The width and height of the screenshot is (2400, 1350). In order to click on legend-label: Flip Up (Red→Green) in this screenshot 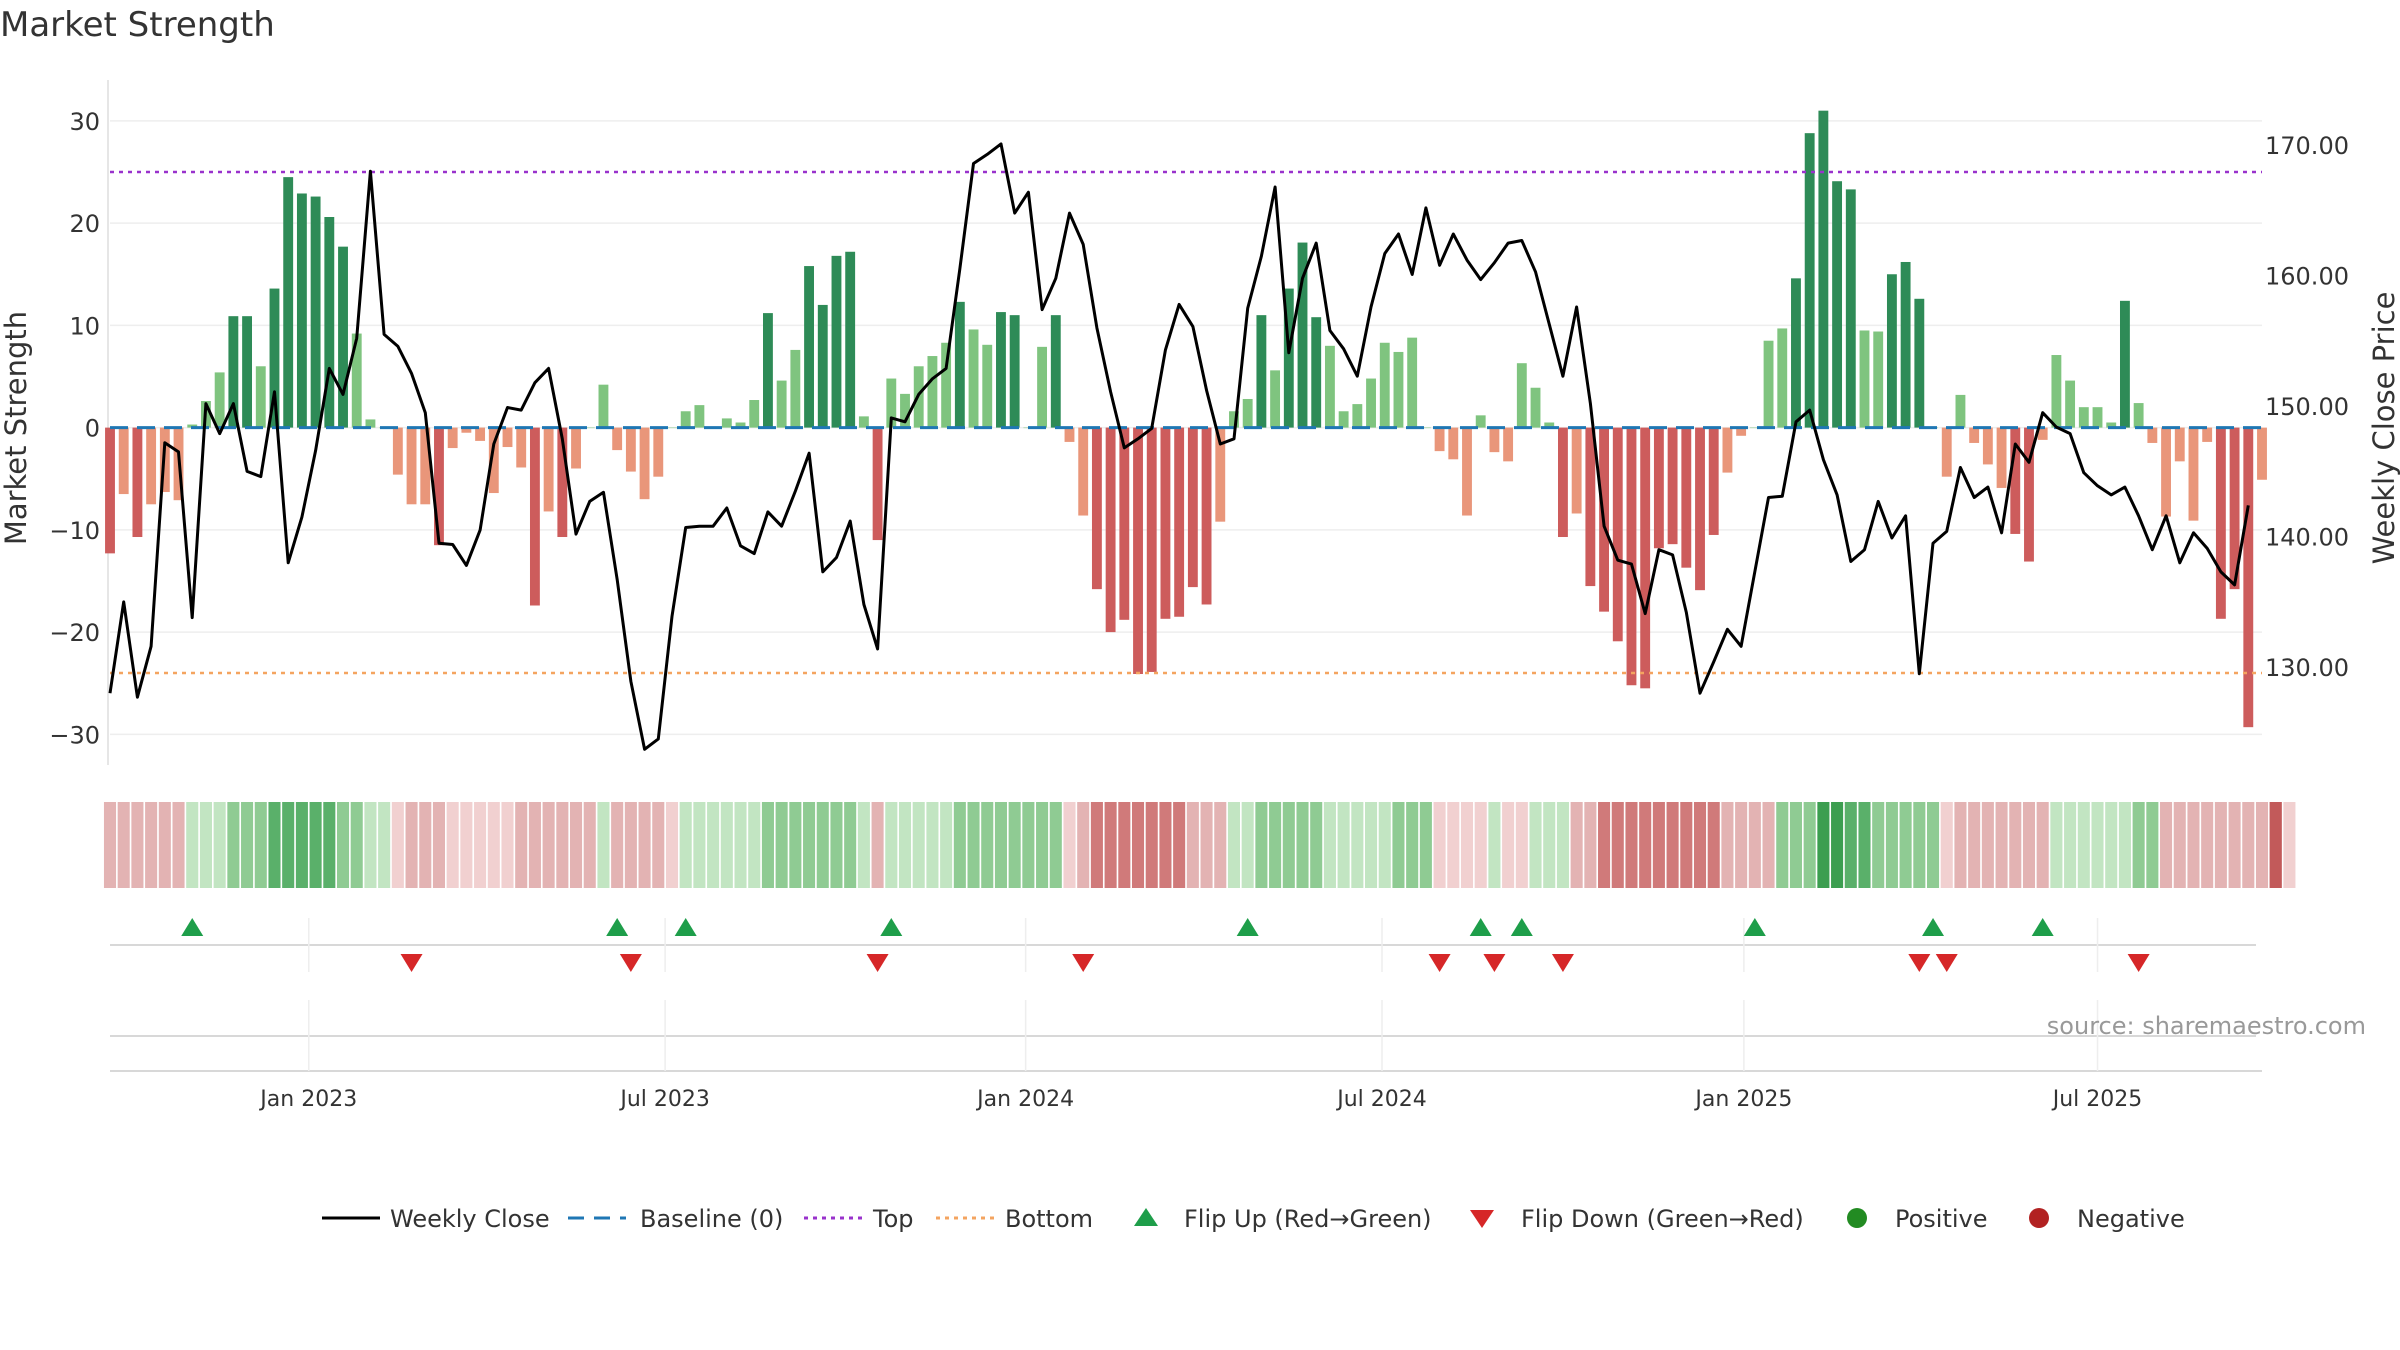, I will do `click(1308, 1219)`.